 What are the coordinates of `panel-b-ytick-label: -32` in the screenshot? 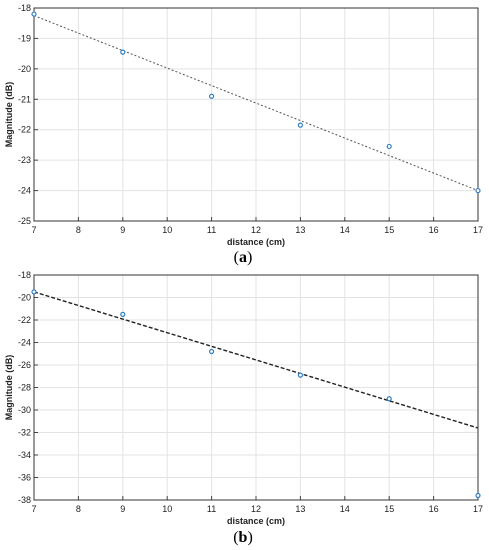 It's located at (24, 433).